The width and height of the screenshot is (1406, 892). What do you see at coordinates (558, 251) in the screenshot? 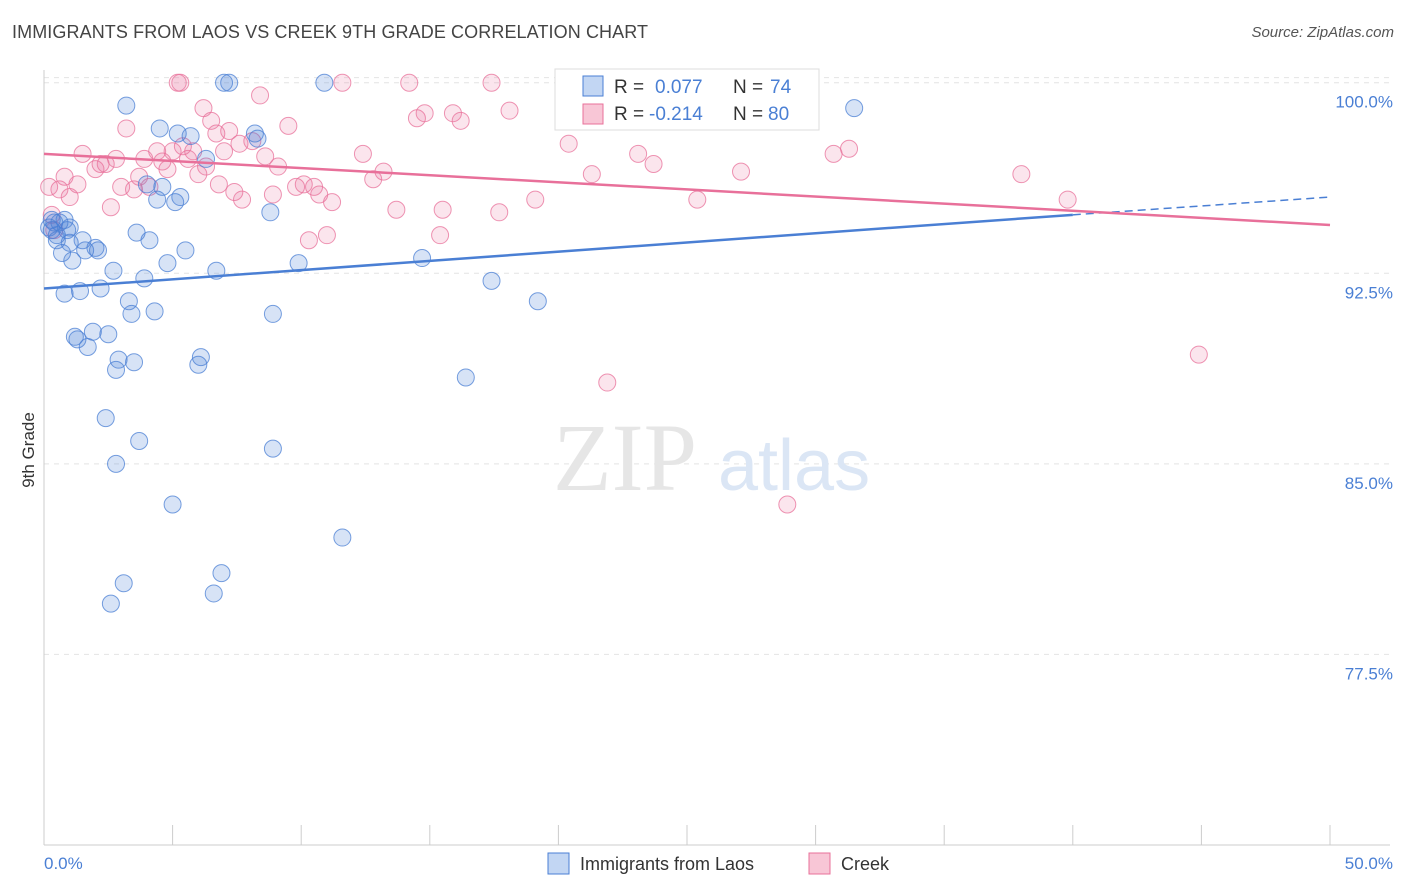
I see `trend-line-laos` at bounding box center [558, 251].